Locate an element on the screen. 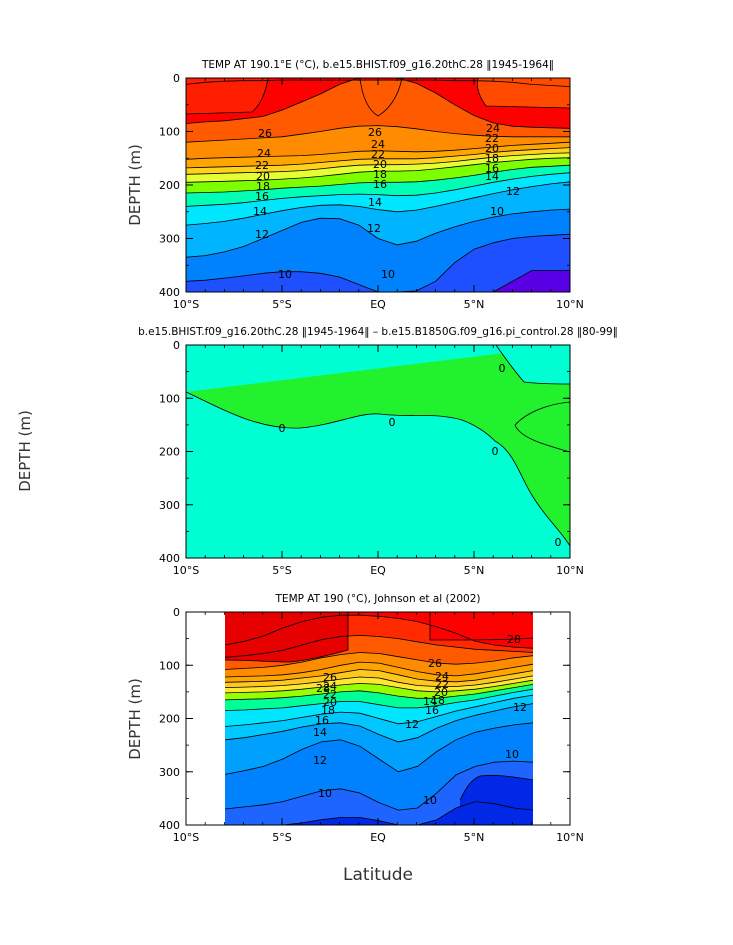  x-tick-label: 5°N is located at coordinates (474, 570).